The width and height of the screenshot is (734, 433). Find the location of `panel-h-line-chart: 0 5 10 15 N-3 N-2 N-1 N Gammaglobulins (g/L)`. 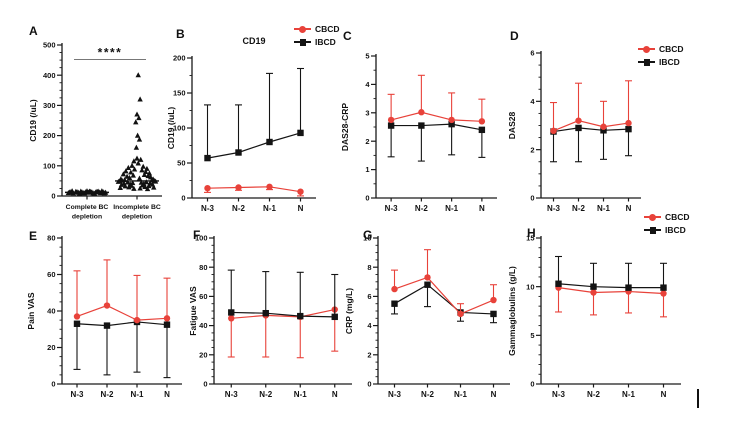

panel-h-line-chart: 0 5 10 15 N-3 N-2 N-1 N Gammaglobulins (g/L) is located at coordinates (596, 324).